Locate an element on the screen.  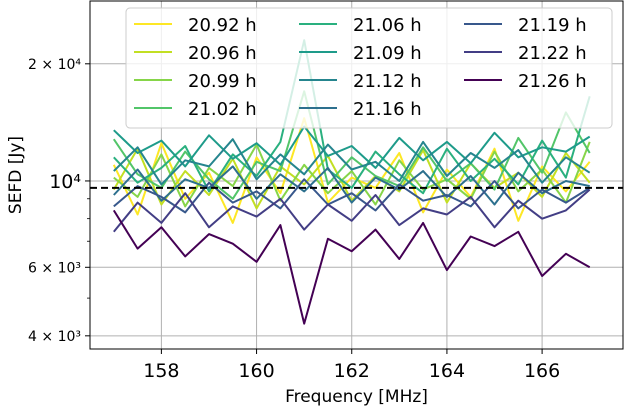
legend-label: 21.06 h is located at coordinates (387, 25).